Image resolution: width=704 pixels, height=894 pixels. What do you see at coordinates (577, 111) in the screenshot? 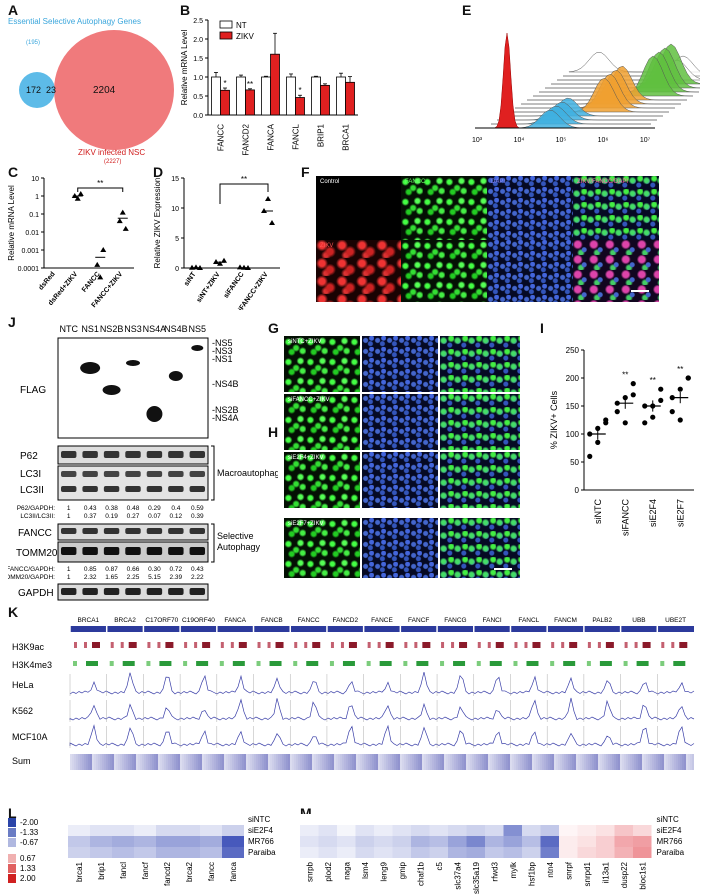
I see `histogram-layer` at bounding box center [577, 111].